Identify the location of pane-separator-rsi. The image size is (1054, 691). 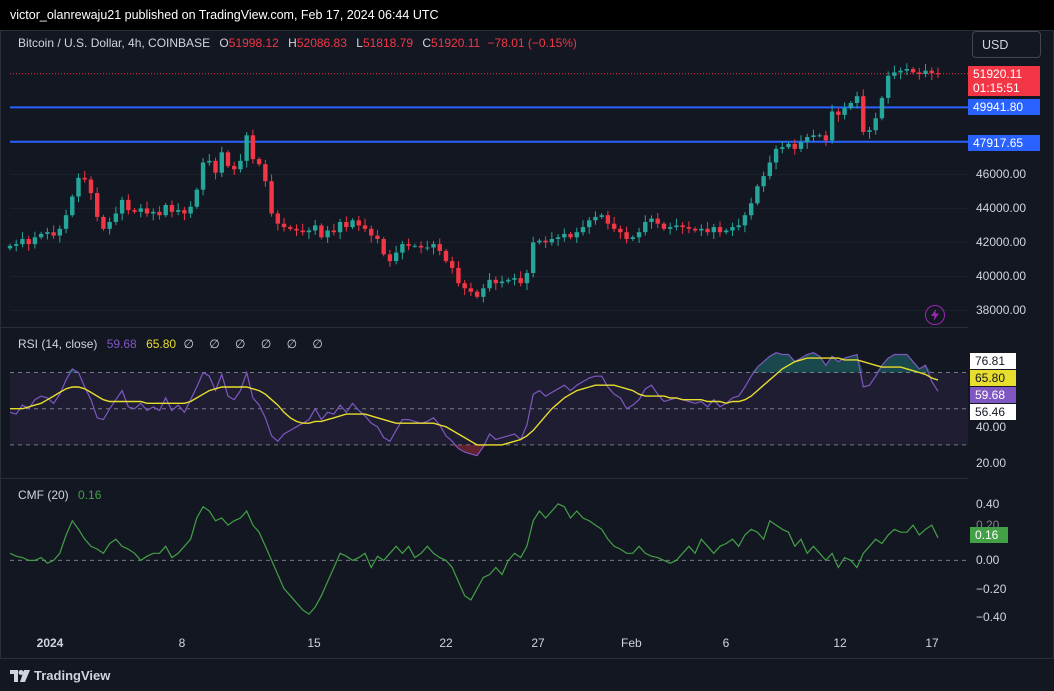
(484, 327).